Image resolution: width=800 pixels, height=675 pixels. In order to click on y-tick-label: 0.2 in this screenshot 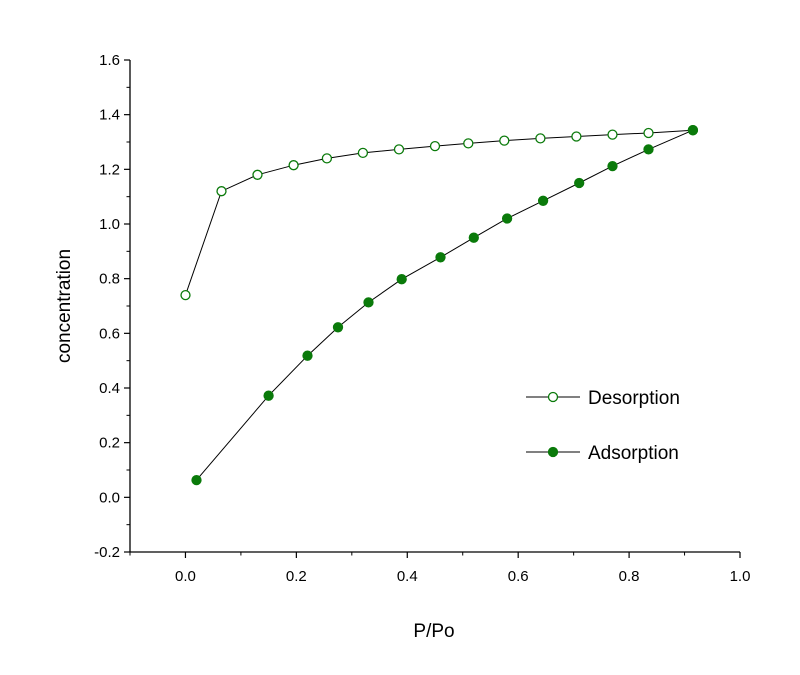, I will do `click(109, 443)`.